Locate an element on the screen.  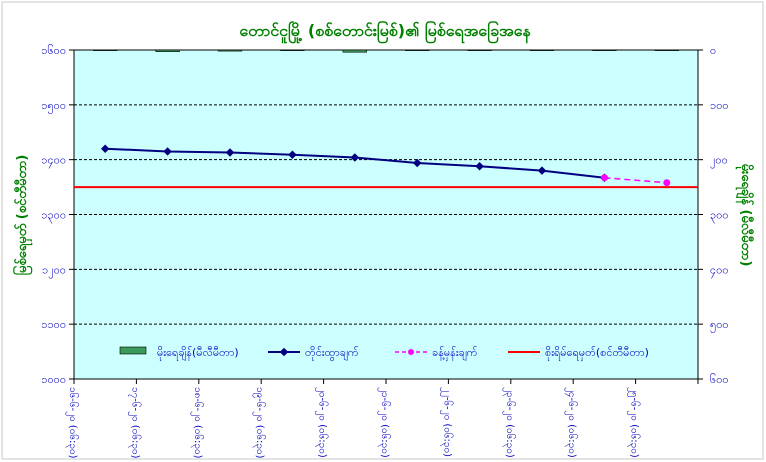
x-tick-label: ၁၈-၆-၂၀ (၀၆:၃၀) is located at coordinates (197, 423).